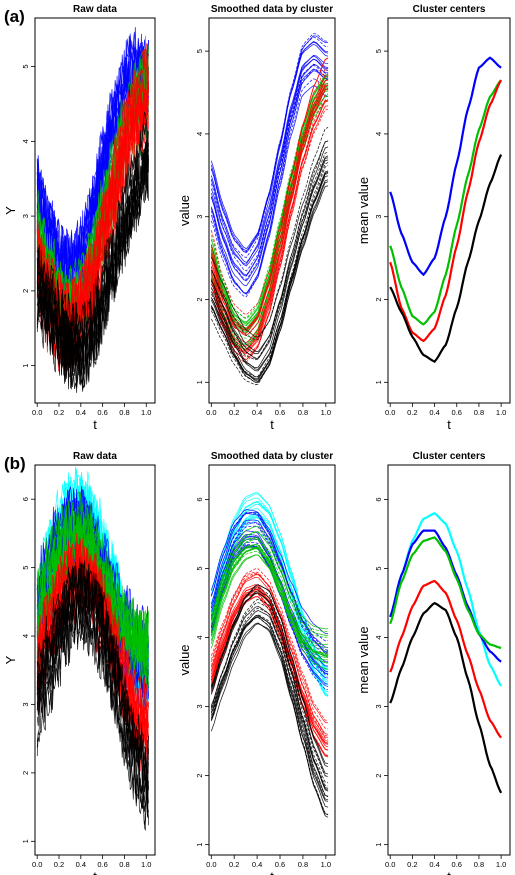  Describe the element at coordinates (25, 499) in the screenshot. I see `y-tick-label: 6` at that location.